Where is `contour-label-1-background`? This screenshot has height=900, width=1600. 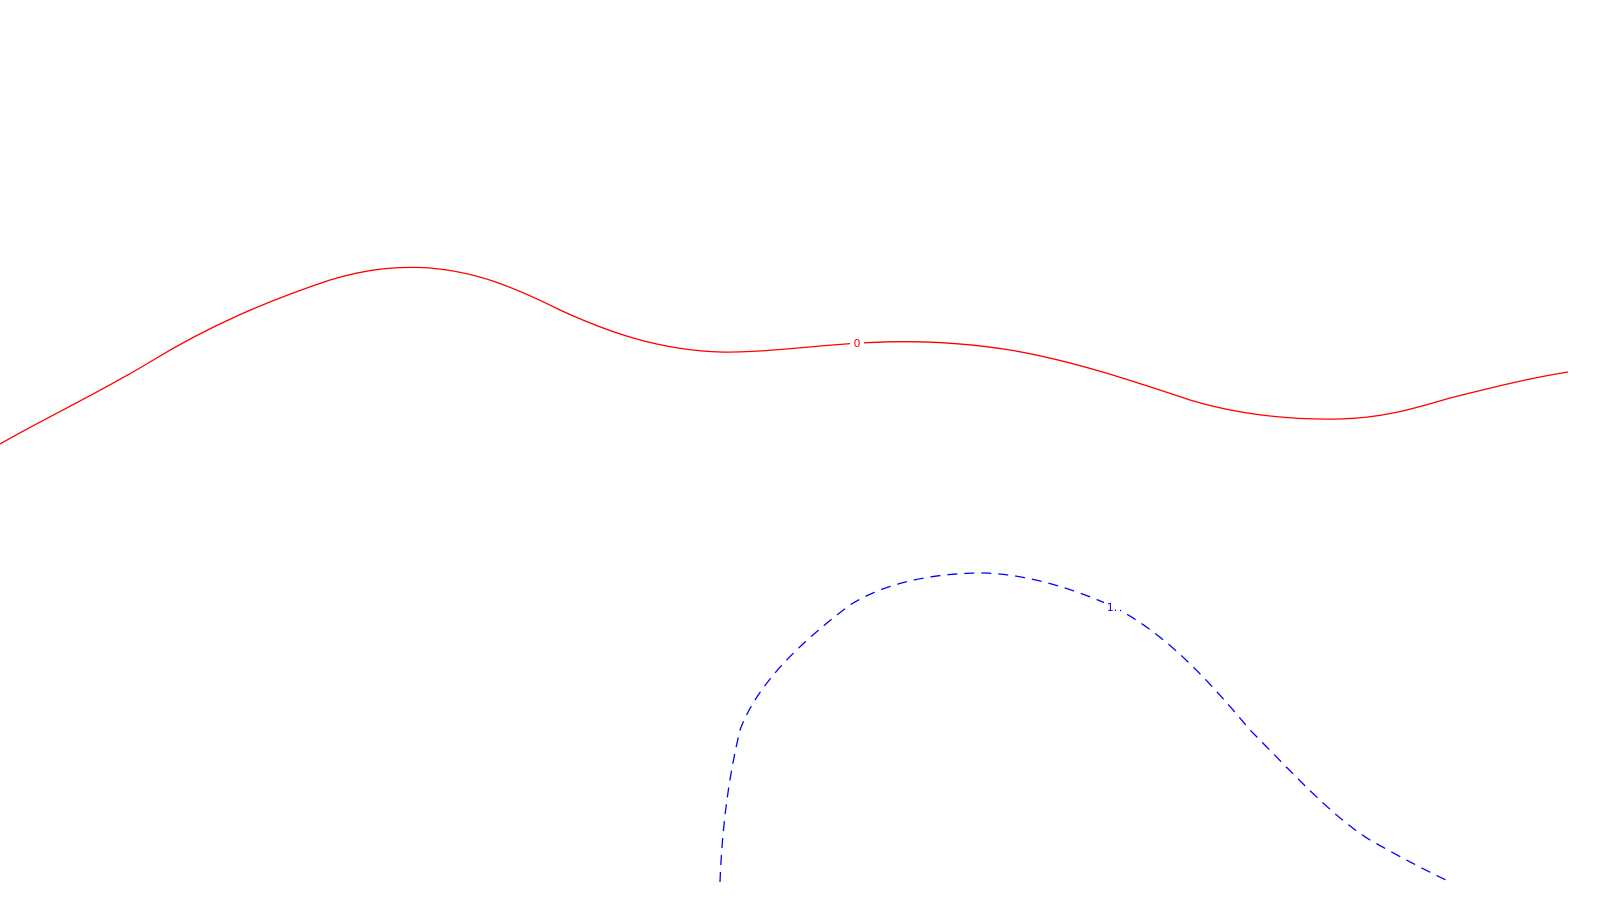
contour-label-1-background is located at coordinates (1112, 607).